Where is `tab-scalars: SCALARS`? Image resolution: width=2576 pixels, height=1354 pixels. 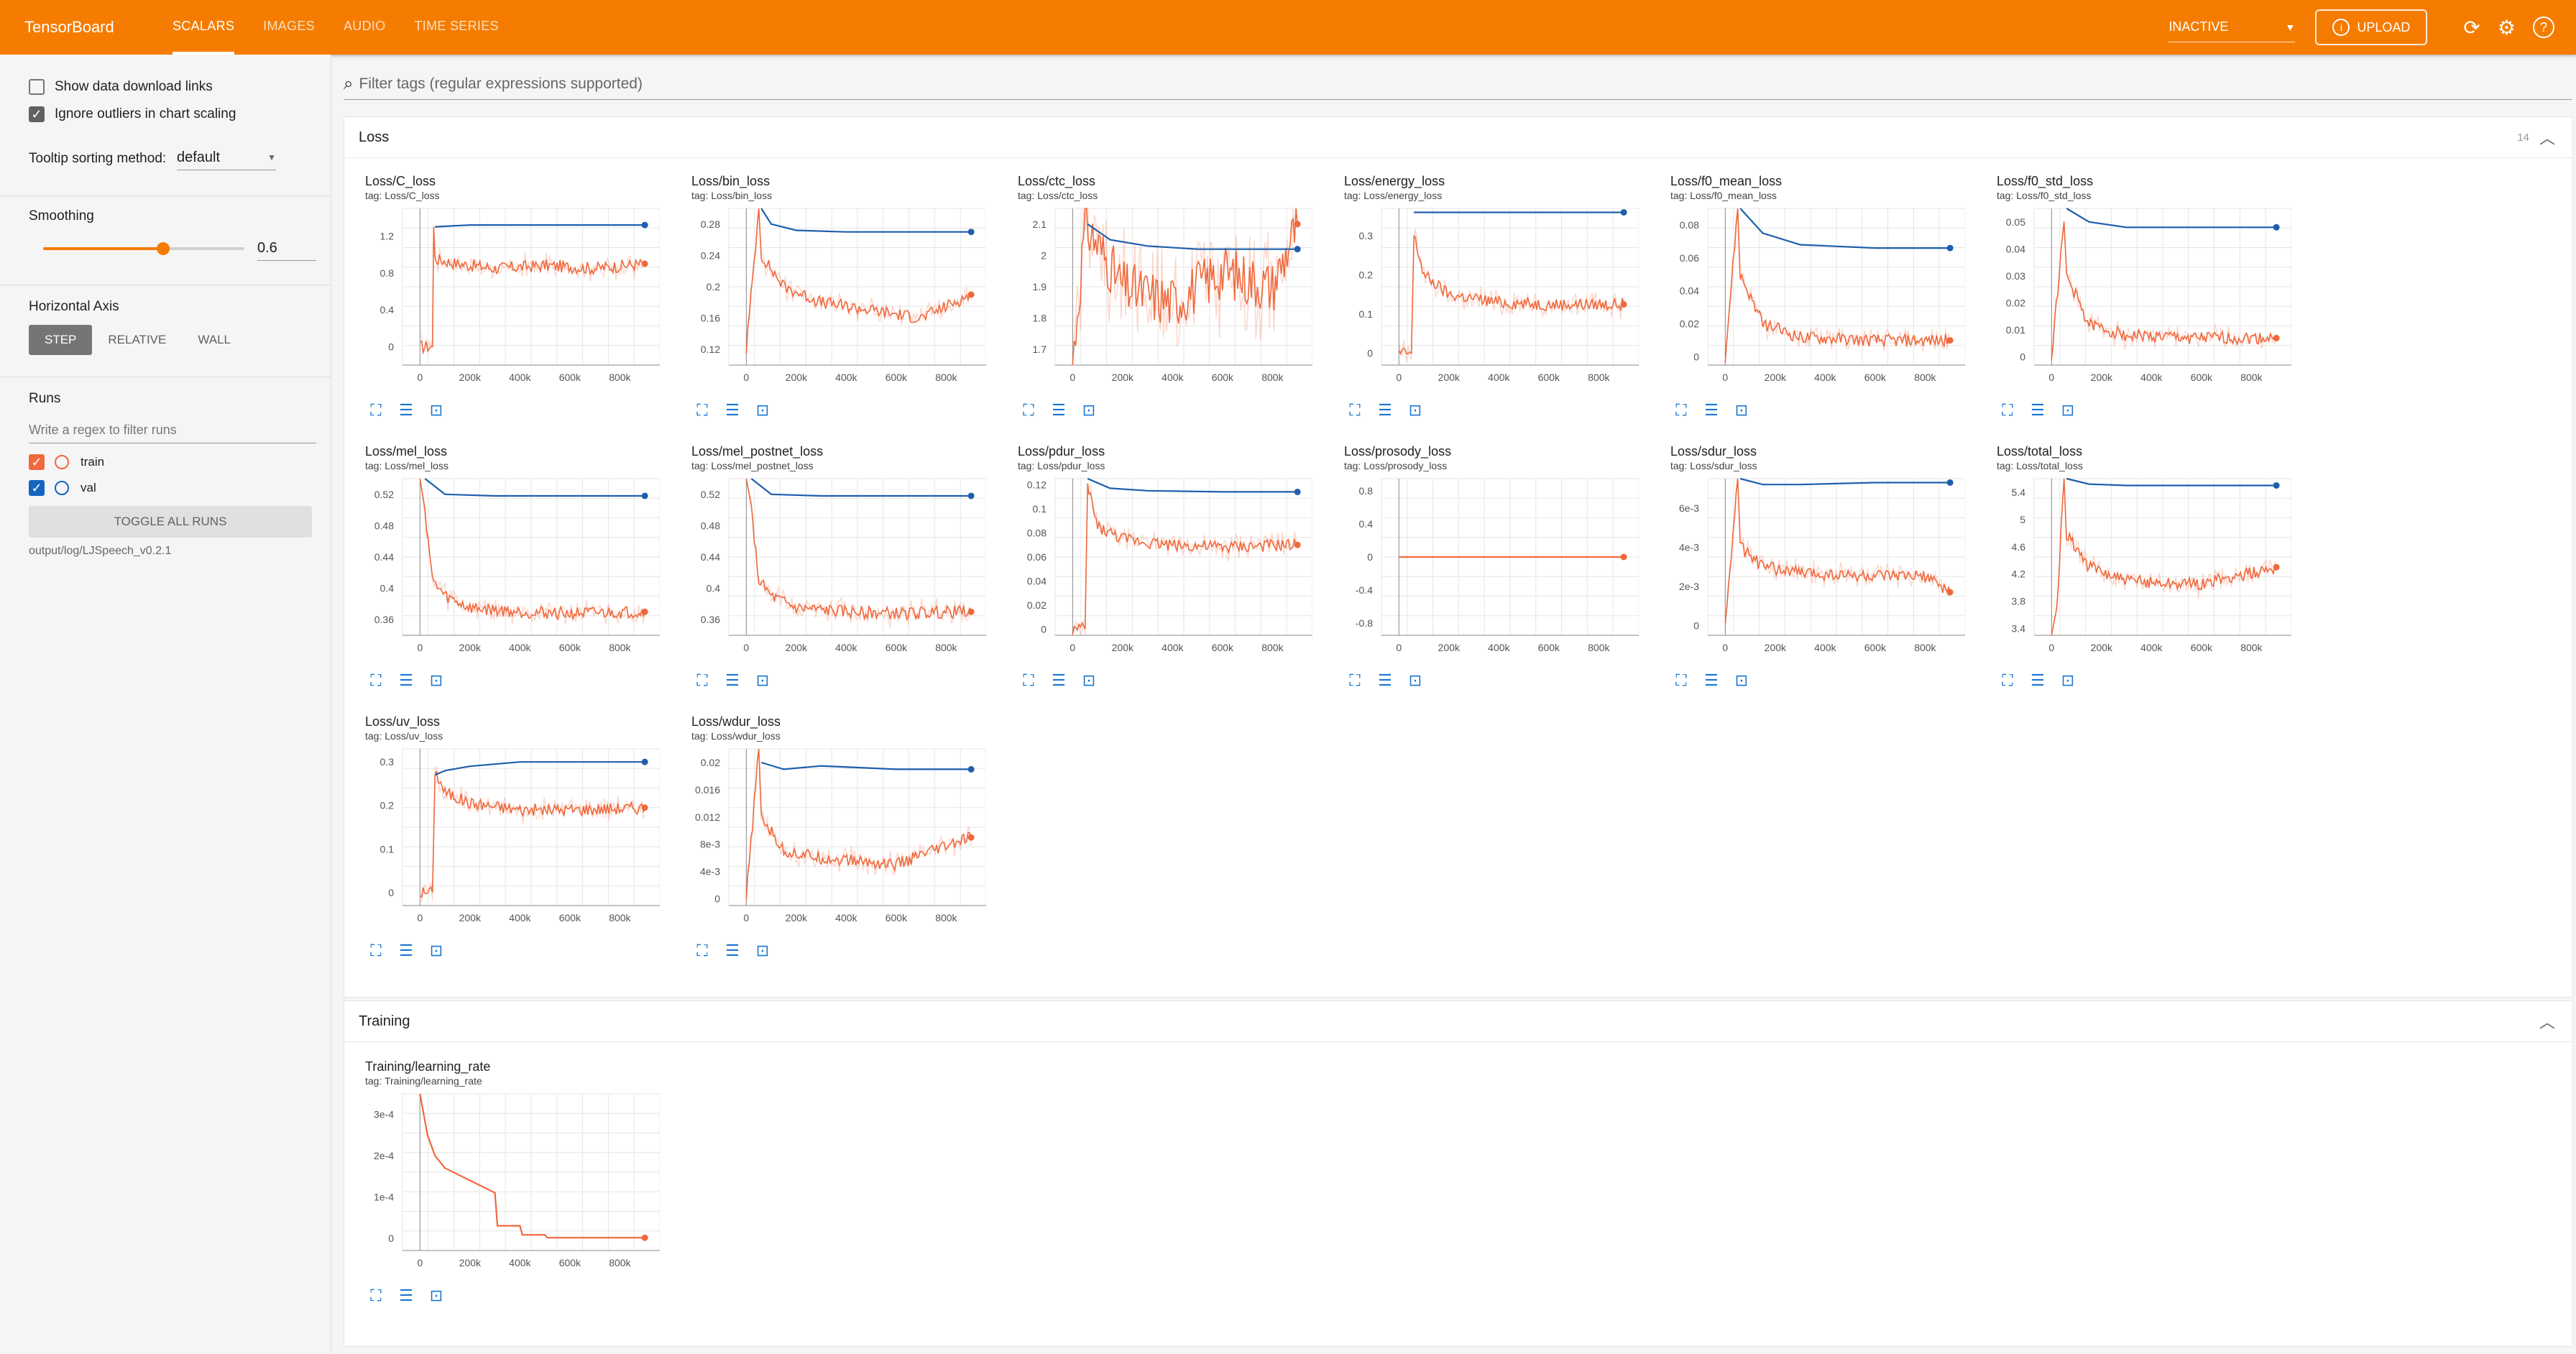
tab-scalars: SCALARS is located at coordinates (203, 27).